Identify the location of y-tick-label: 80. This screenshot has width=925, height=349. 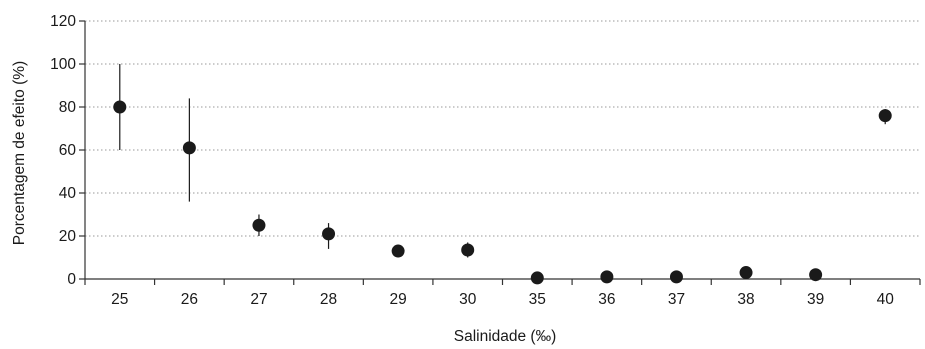
(68, 107).